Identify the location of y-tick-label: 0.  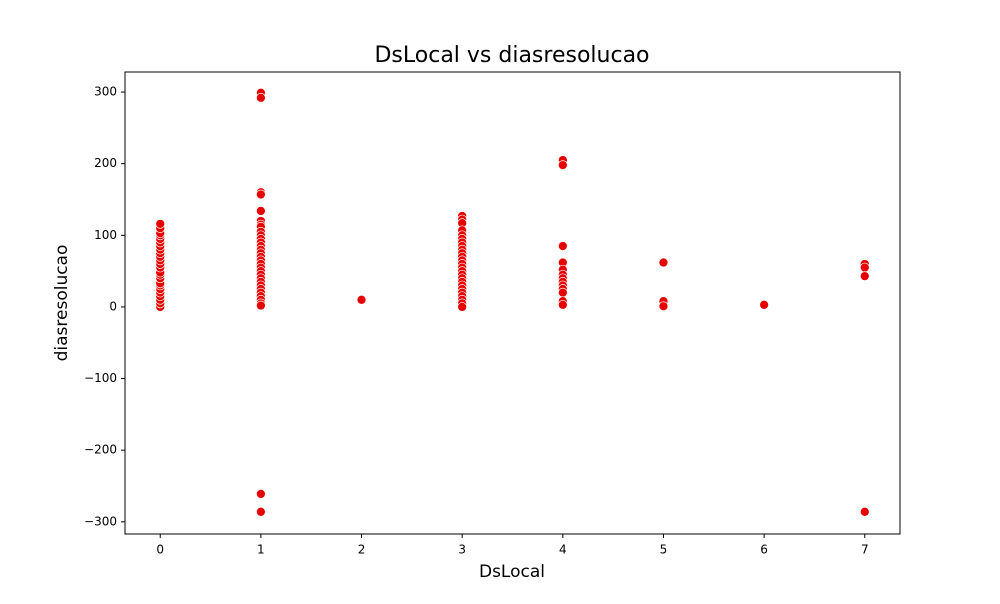
(113, 306).